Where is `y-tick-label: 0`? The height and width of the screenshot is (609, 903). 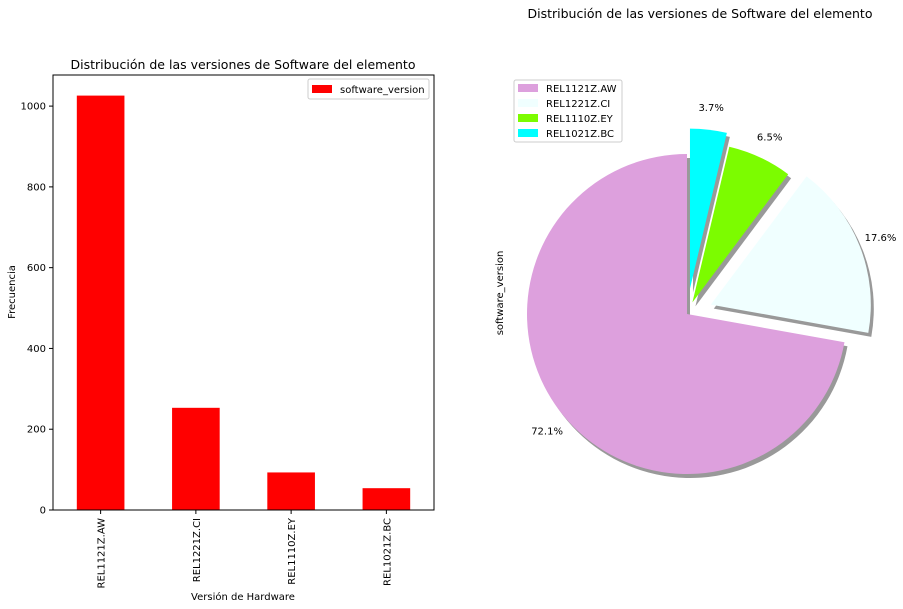 y-tick-label: 0 is located at coordinates (43, 511).